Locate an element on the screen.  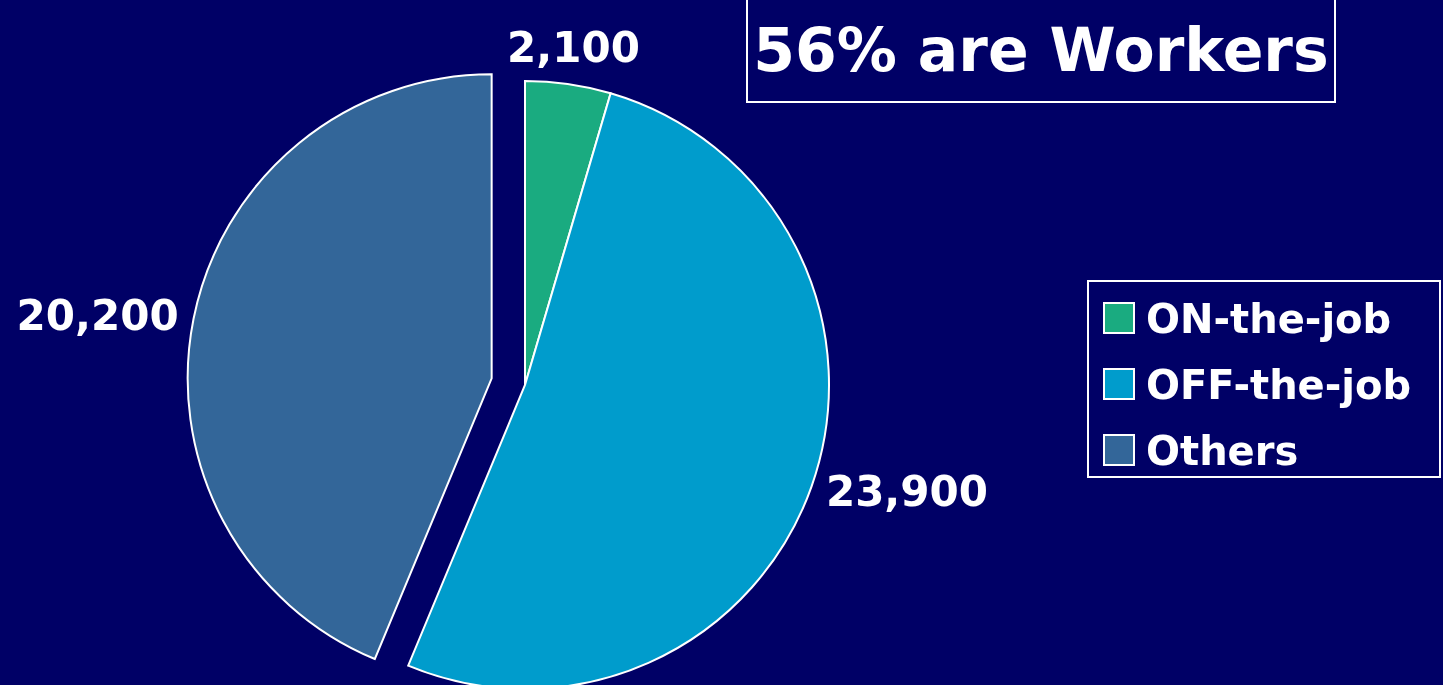
data-label: 20,200 is located at coordinates (97, 316).